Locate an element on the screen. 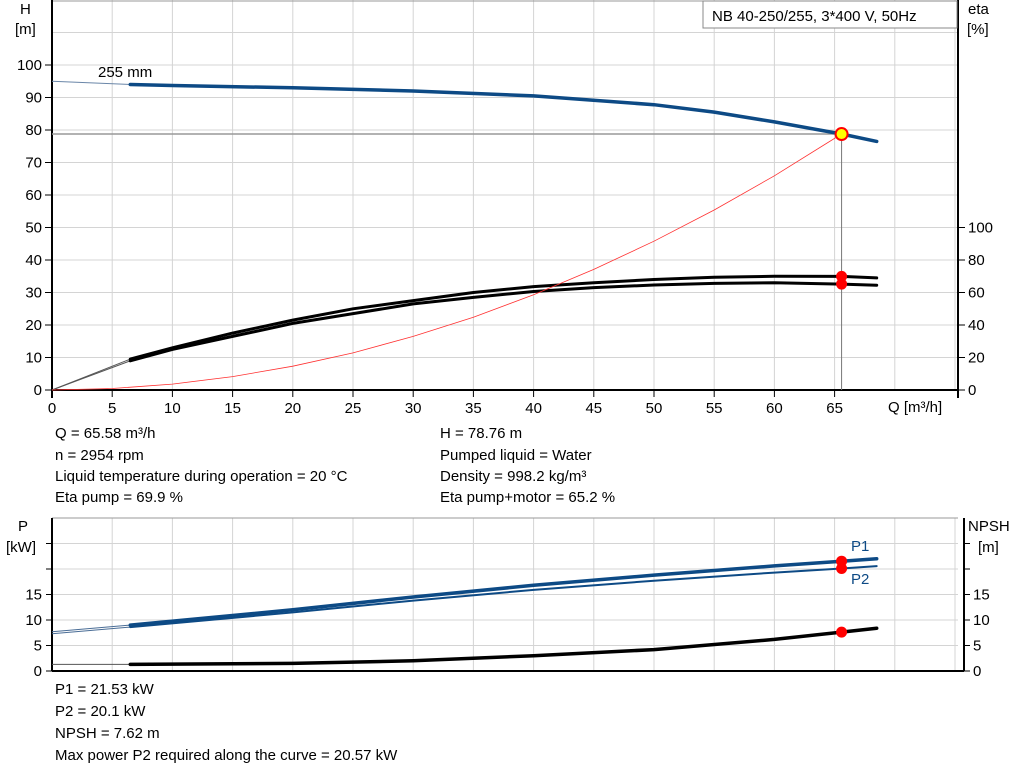 The height and width of the screenshot is (781, 1024). eta-axis-unit: [%] is located at coordinates (978, 29).